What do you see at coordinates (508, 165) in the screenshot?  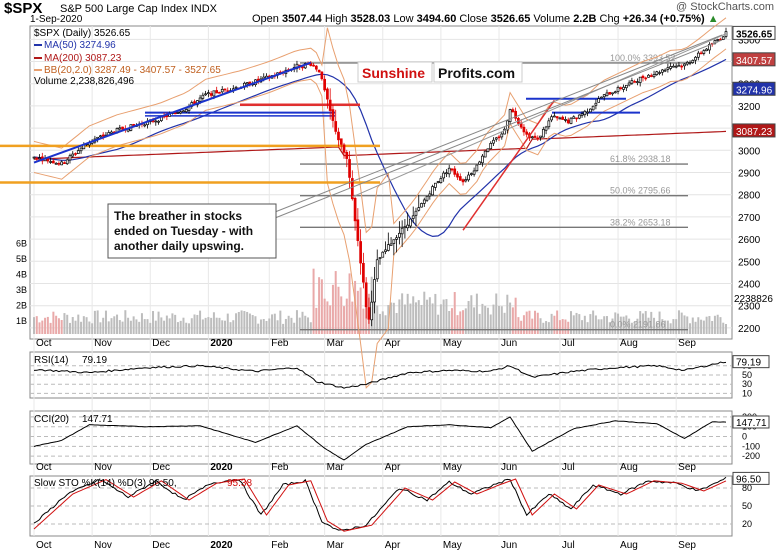 I see `red-trendline` at bounding box center [508, 165].